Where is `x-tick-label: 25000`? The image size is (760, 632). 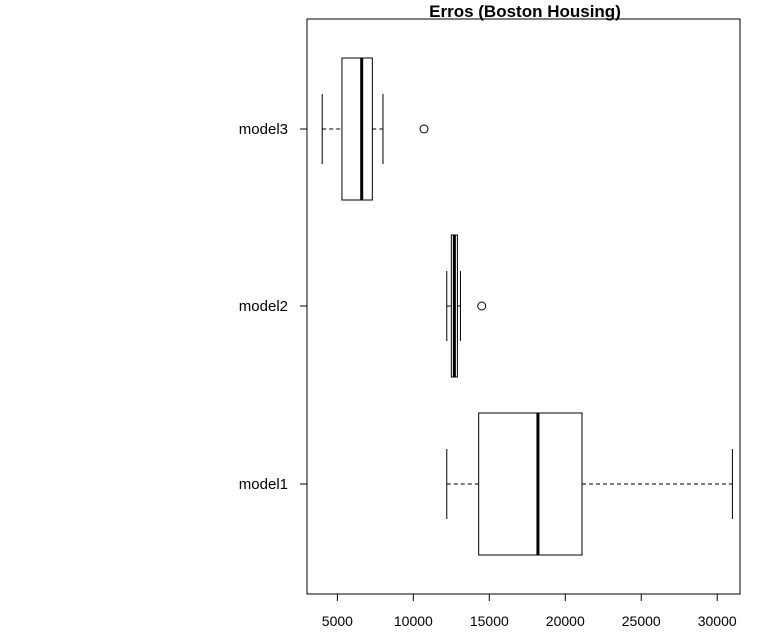 x-tick-label: 25000 is located at coordinates (641, 621).